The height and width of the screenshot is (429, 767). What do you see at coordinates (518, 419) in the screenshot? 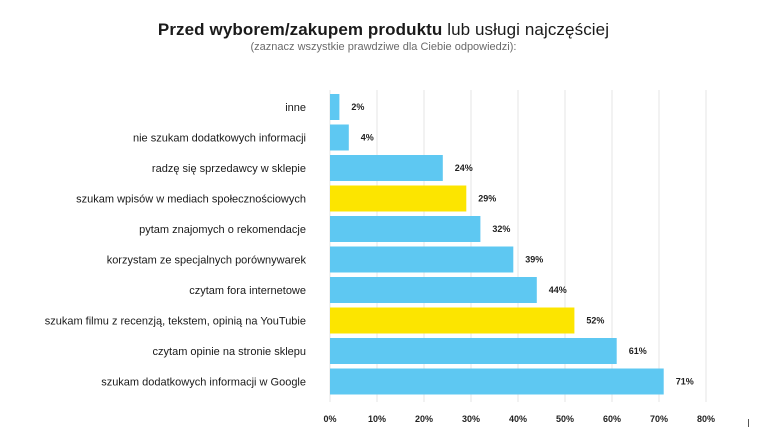
I see `x-tick-label: 40%` at bounding box center [518, 419].